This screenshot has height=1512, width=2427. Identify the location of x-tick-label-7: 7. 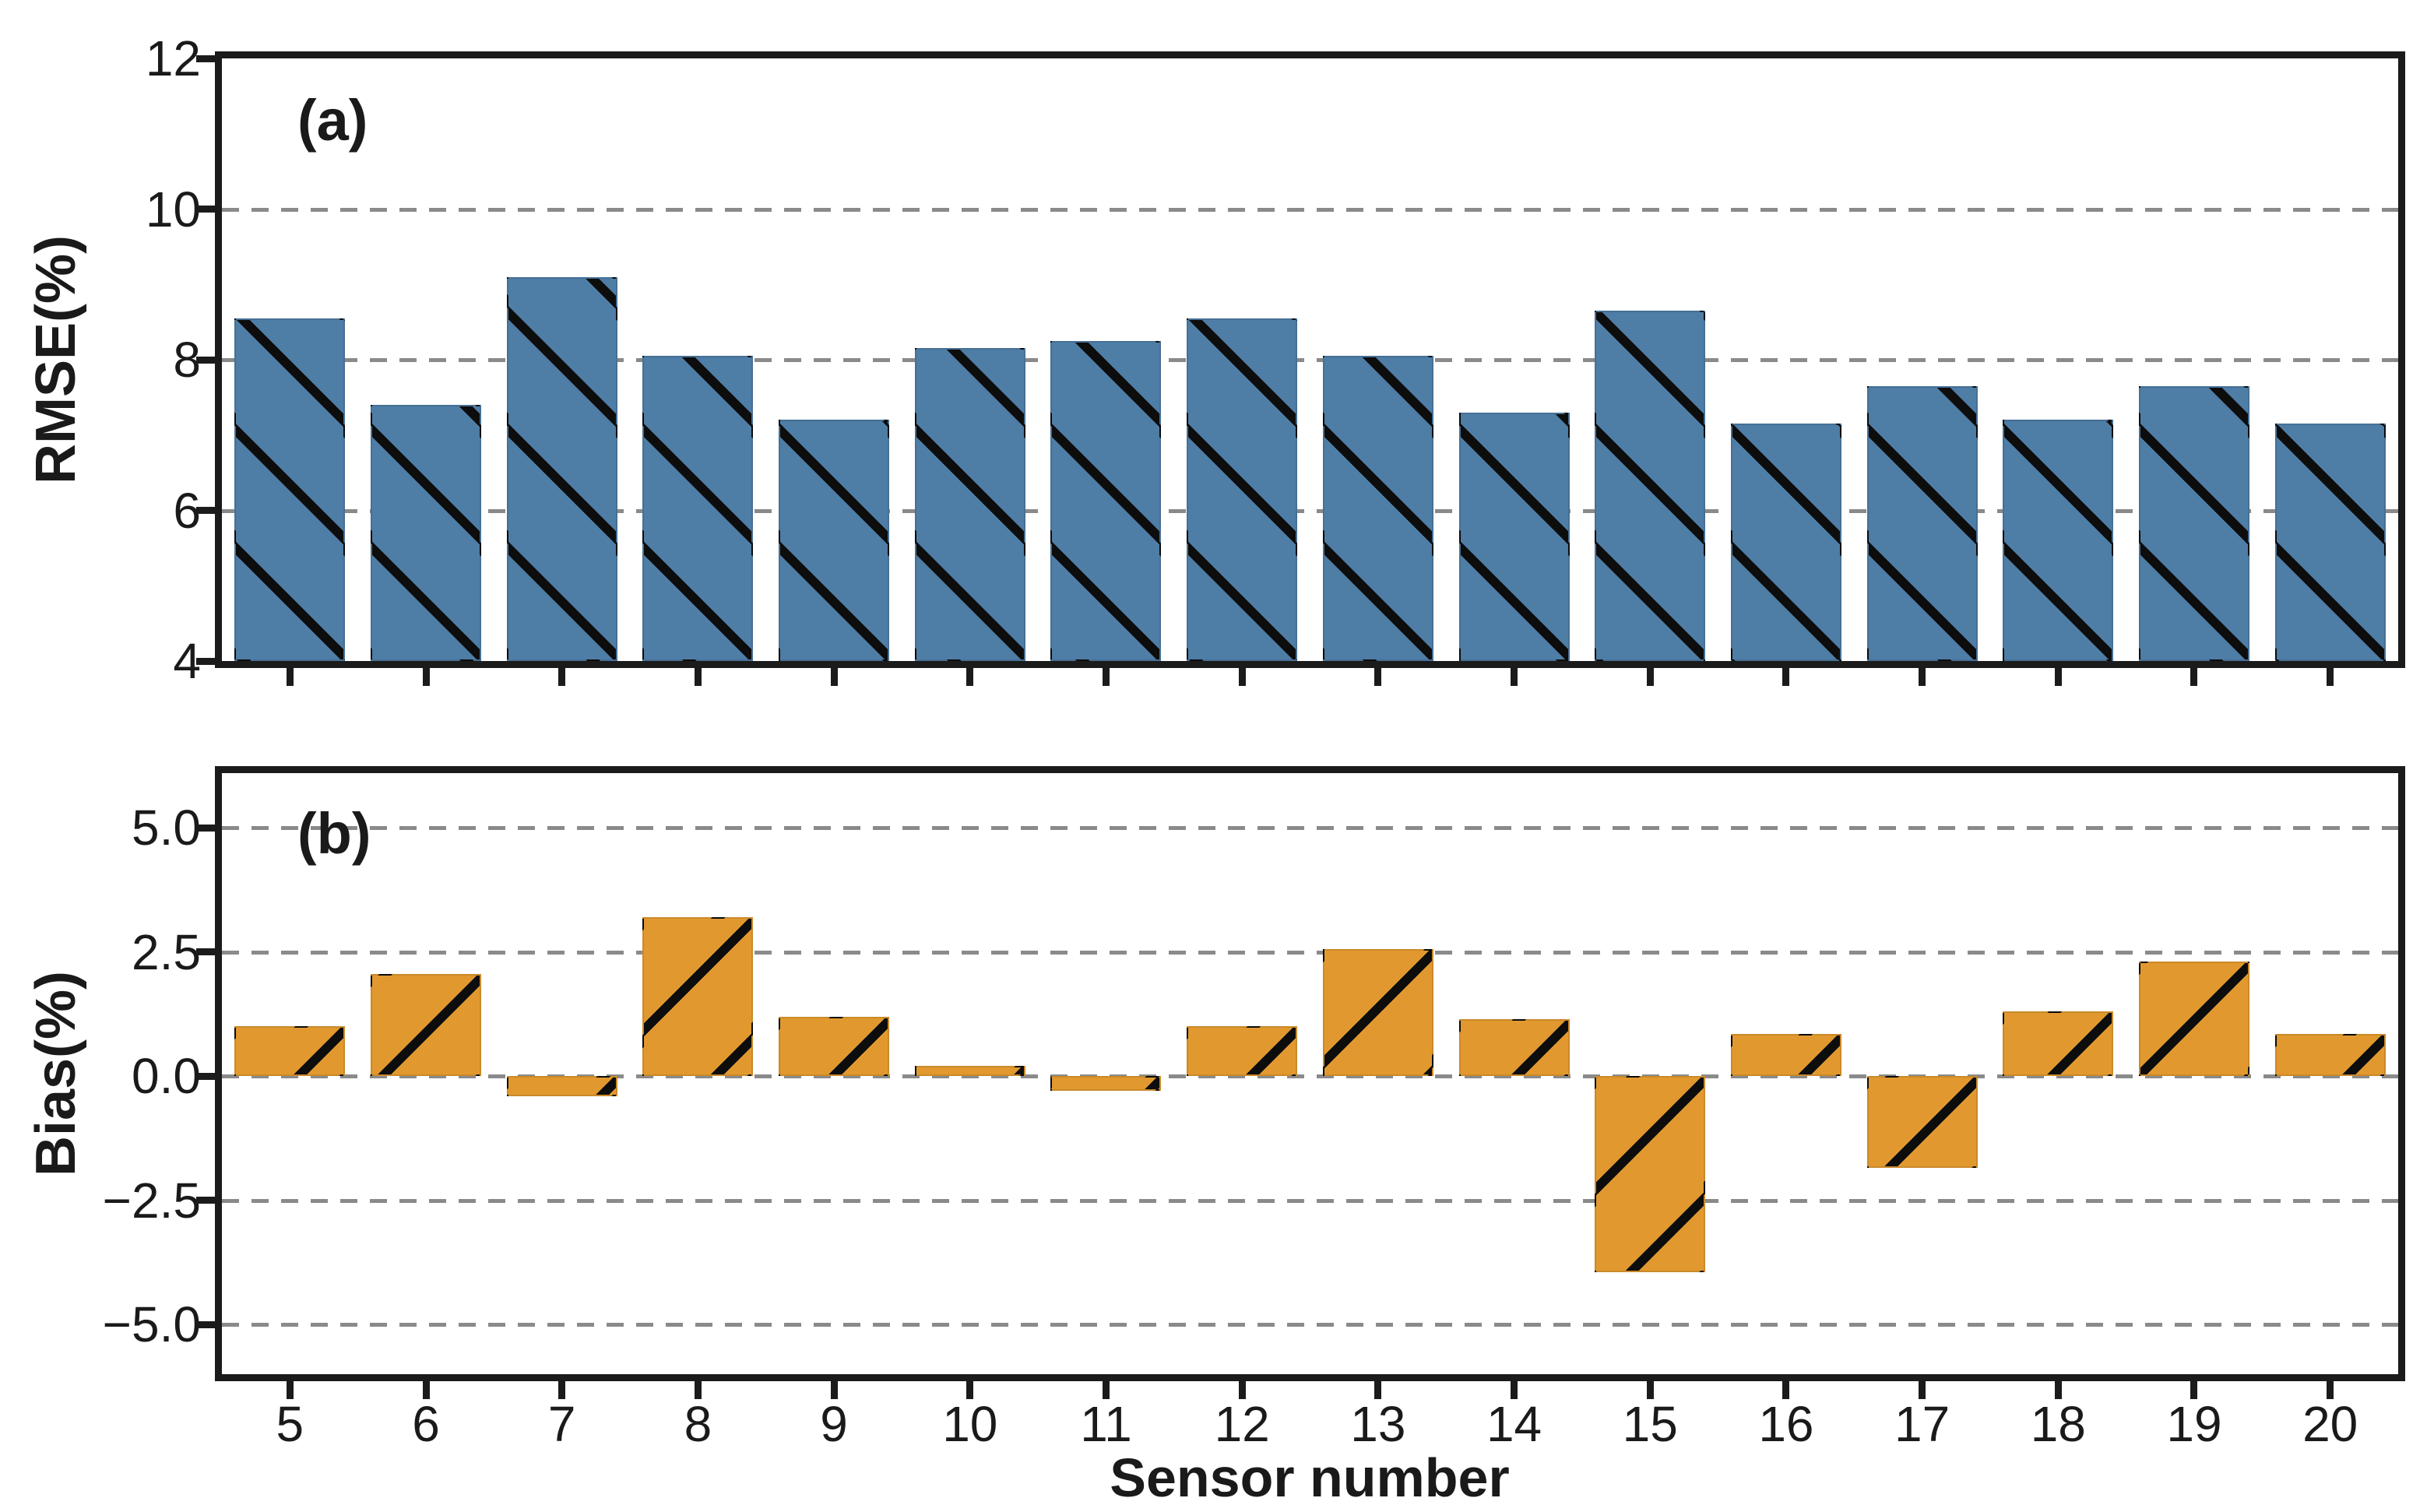
(561, 1424).